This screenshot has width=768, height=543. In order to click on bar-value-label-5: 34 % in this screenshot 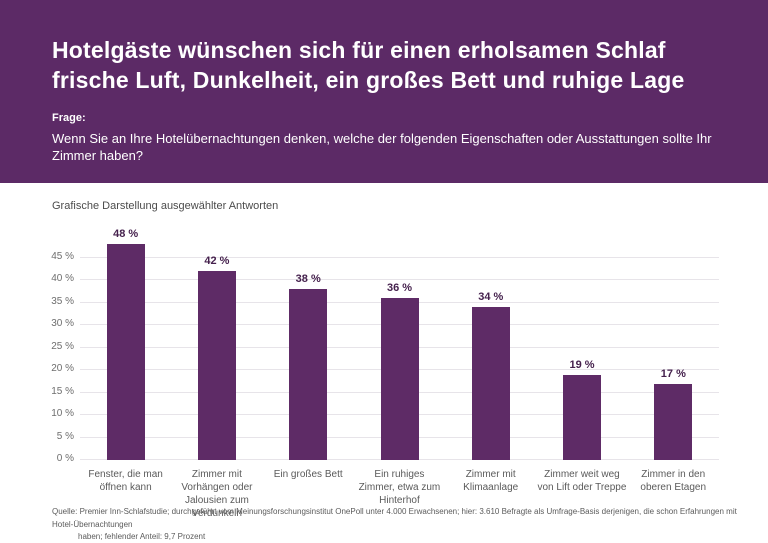, I will do `click(491, 297)`.